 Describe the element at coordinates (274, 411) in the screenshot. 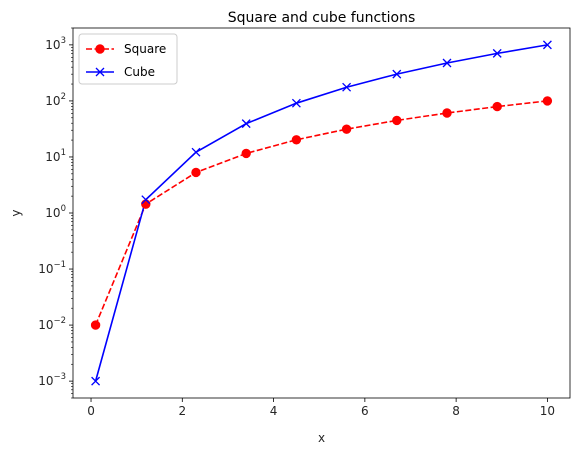

I see `x-tick-label: 4` at that location.